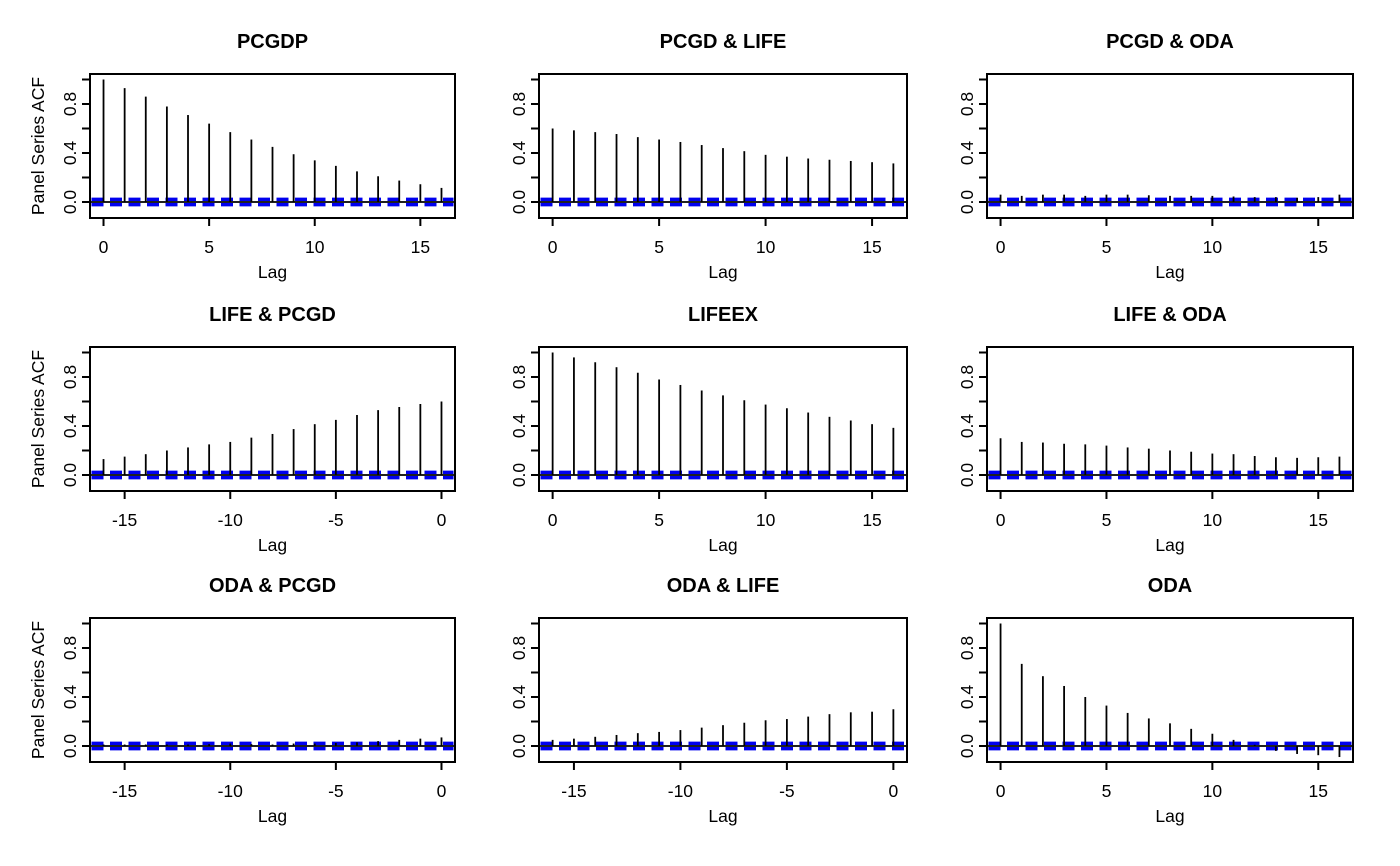 This screenshot has width=1400, height=866. What do you see at coordinates (723, 42) in the screenshot?
I see `panel-title: PCGD & LIFE` at bounding box center [723, 42].